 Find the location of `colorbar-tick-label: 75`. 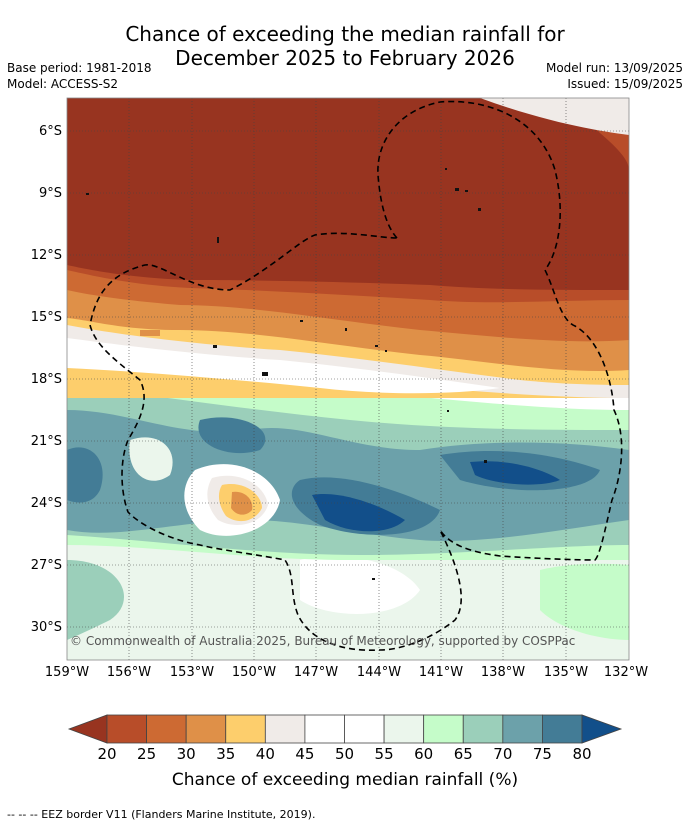

colorbar-tick-label: 75 is located at coordinates (542, 754).